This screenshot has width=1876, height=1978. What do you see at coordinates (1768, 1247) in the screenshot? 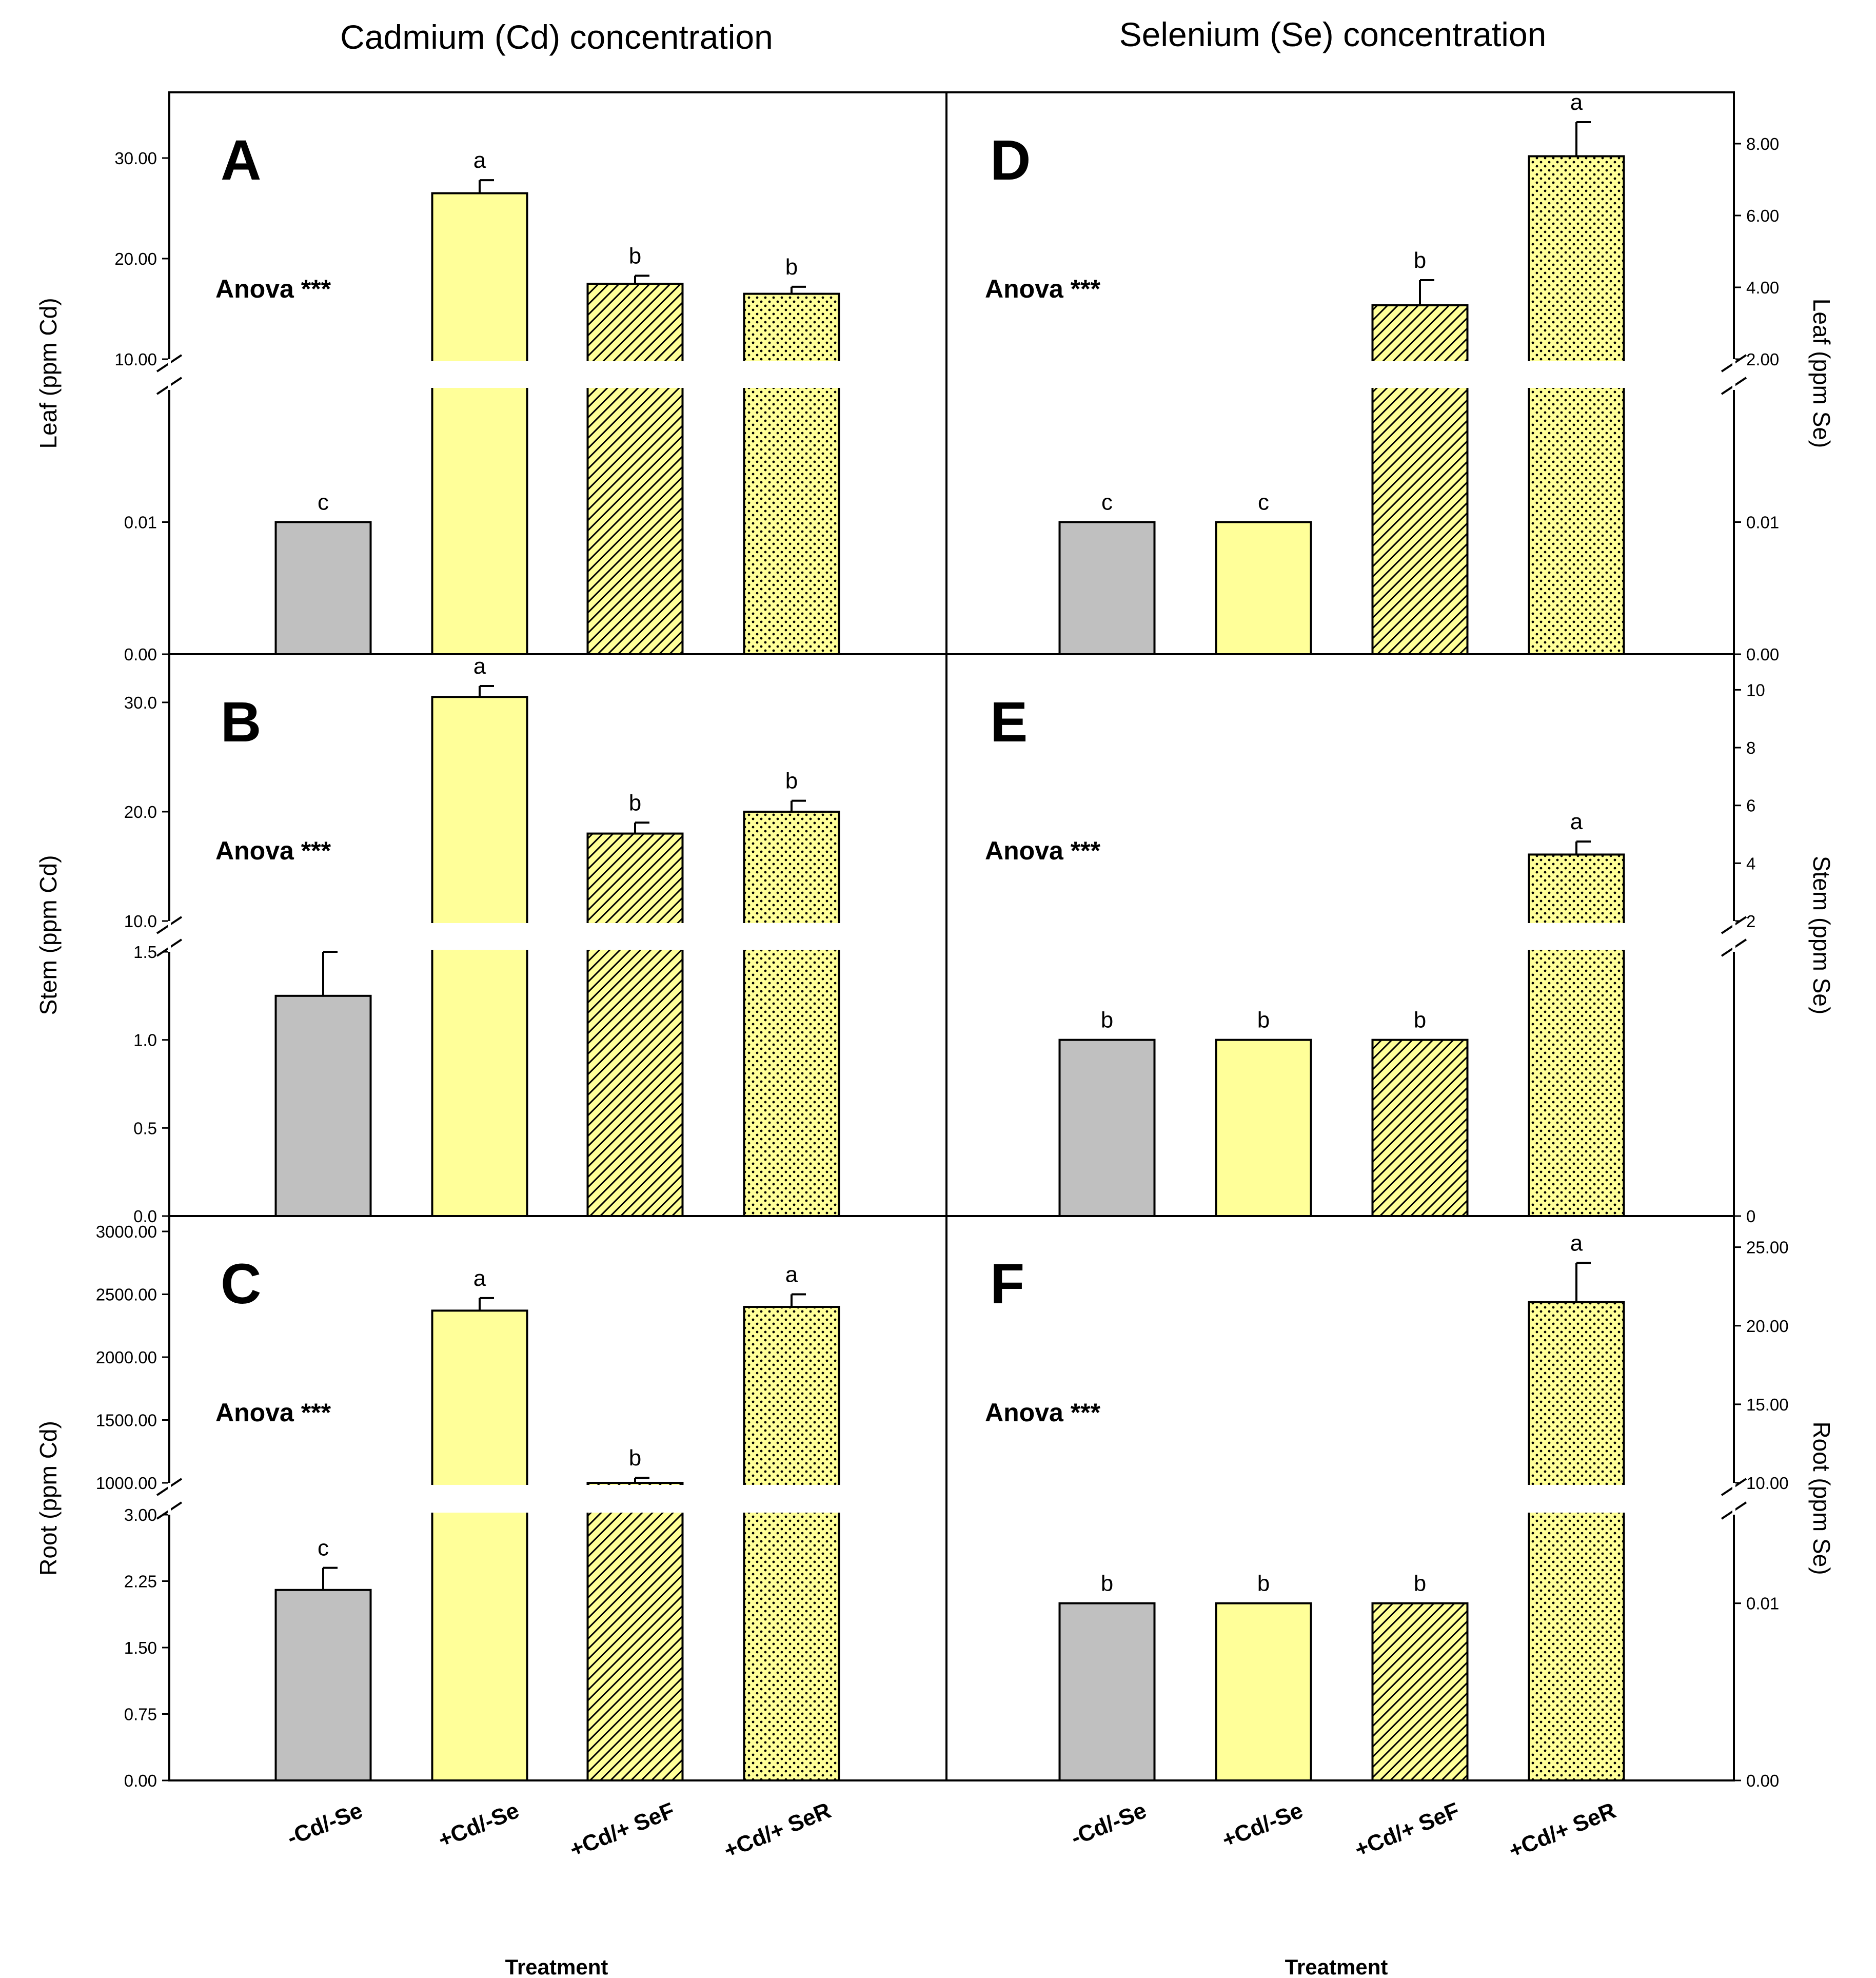
I see `y-tick-label: 25.00` at bounding box center [1768, 1247].